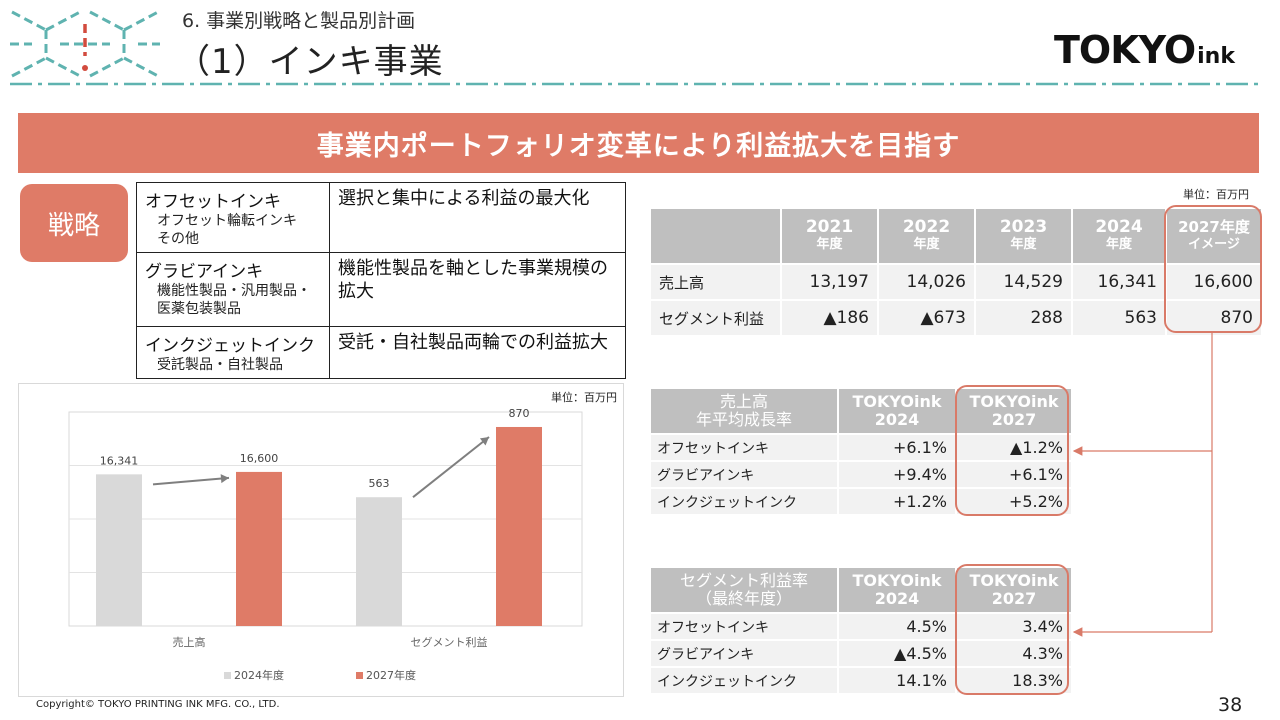 This screenshot has height=720, width=1280. I want to click on highlight-2027-column, so click(1213, 269).